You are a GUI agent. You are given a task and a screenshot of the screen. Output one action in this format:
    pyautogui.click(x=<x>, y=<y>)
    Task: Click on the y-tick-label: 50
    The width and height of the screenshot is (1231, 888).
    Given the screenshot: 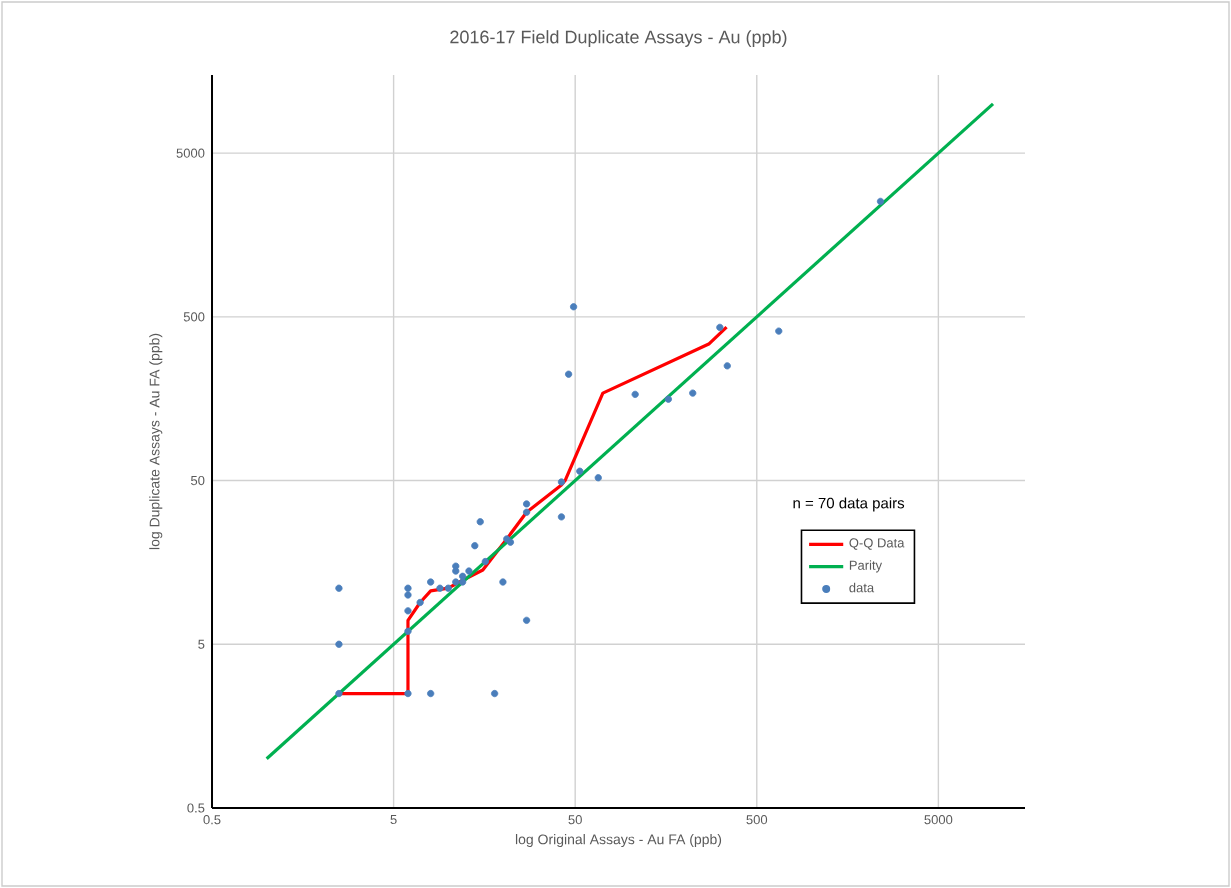 What is the action you would take?
    pyautogui.click(x=198, y=480)
    